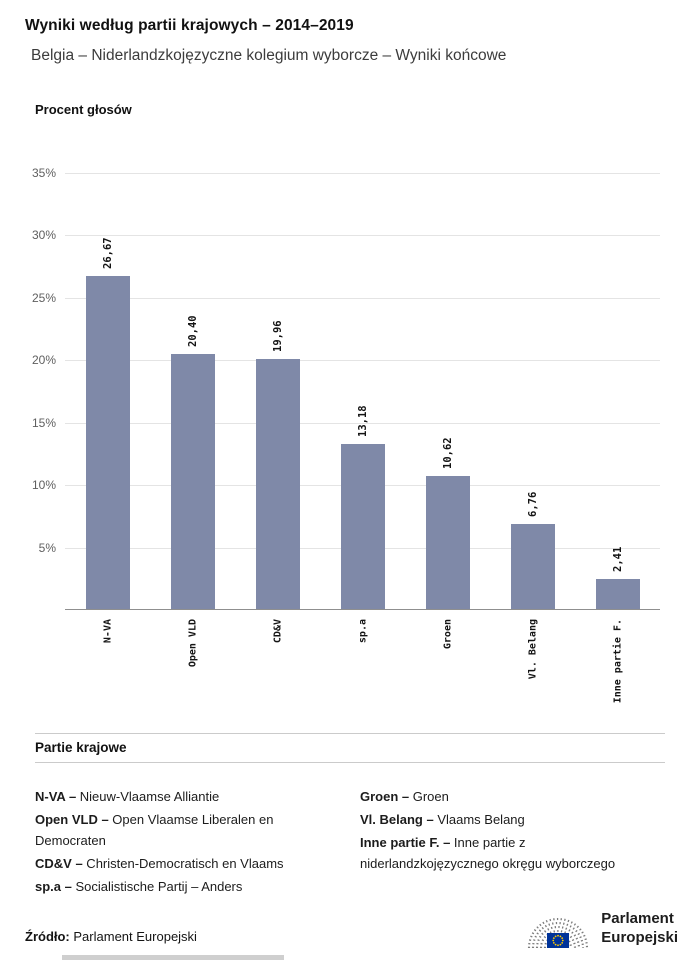  I want to click on y-tick-label: 15%, so click(43, 422).